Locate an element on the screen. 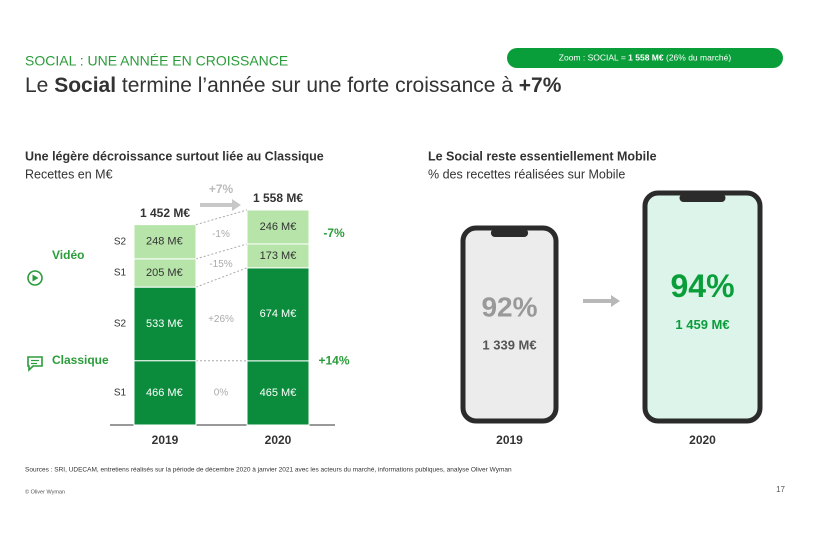 The width and height of the screenshot is (814, 557). share-label: 94% is located at coordinates (702, 286).